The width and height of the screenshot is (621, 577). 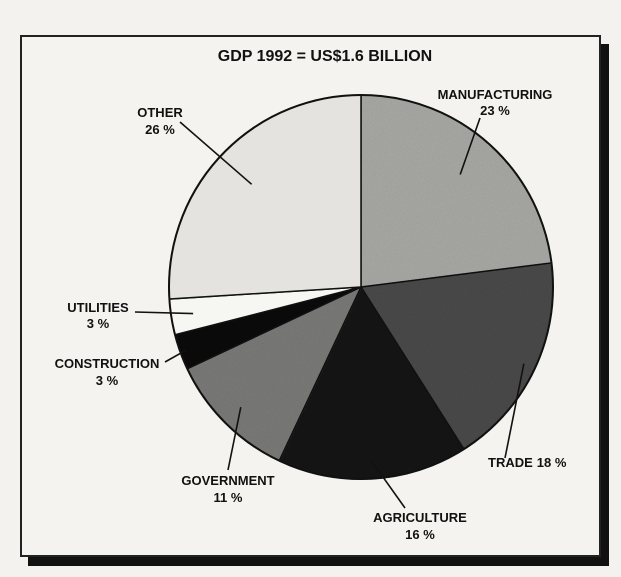 I want to click on leader-line-manufacturing, so click(x=470, y=146).